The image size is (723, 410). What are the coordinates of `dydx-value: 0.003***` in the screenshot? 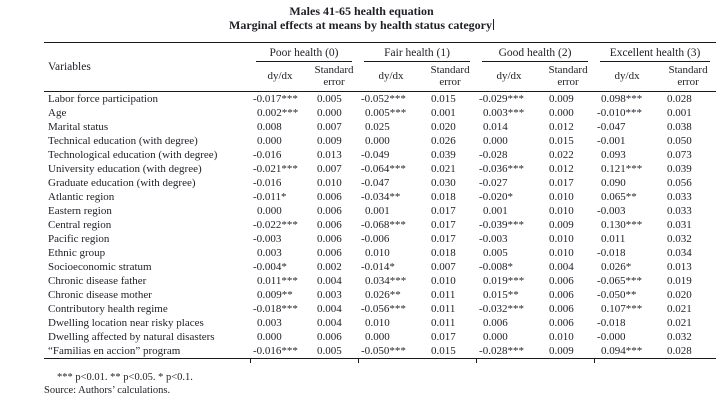 It's located at (504, 113).